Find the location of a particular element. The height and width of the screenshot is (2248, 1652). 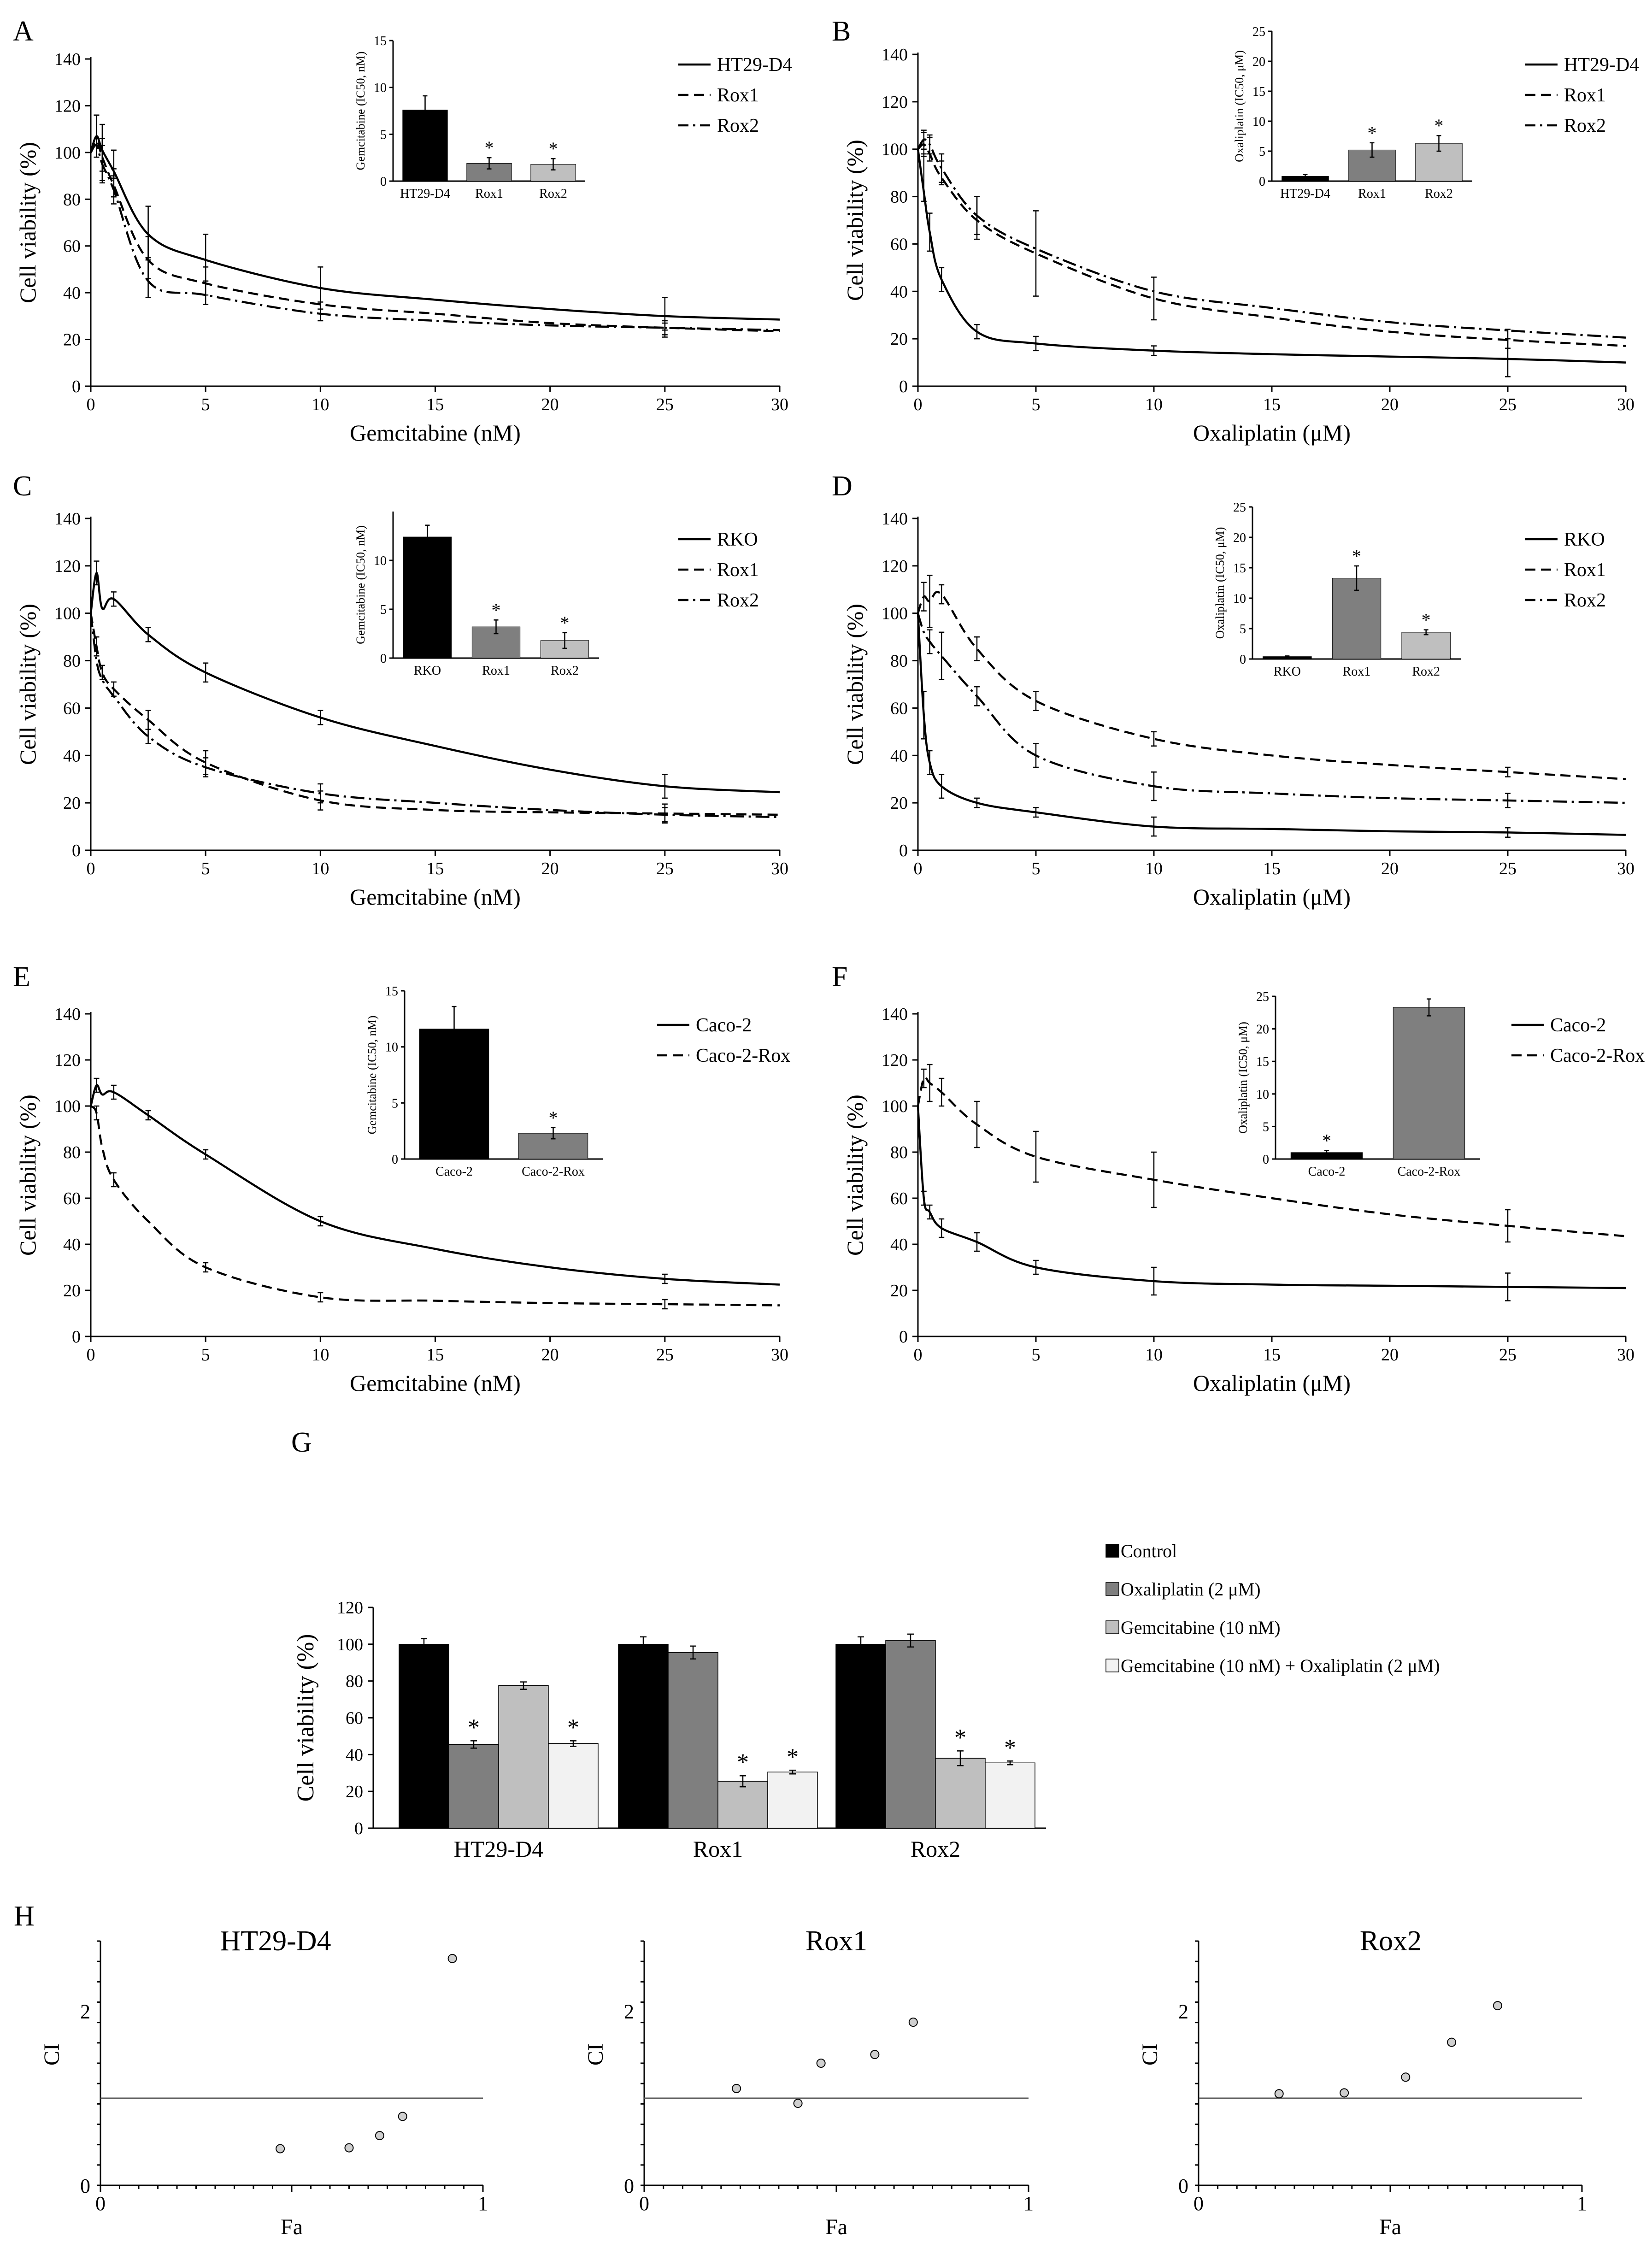

legend-label: Caco-2 is located at coordinates (724, 1025).